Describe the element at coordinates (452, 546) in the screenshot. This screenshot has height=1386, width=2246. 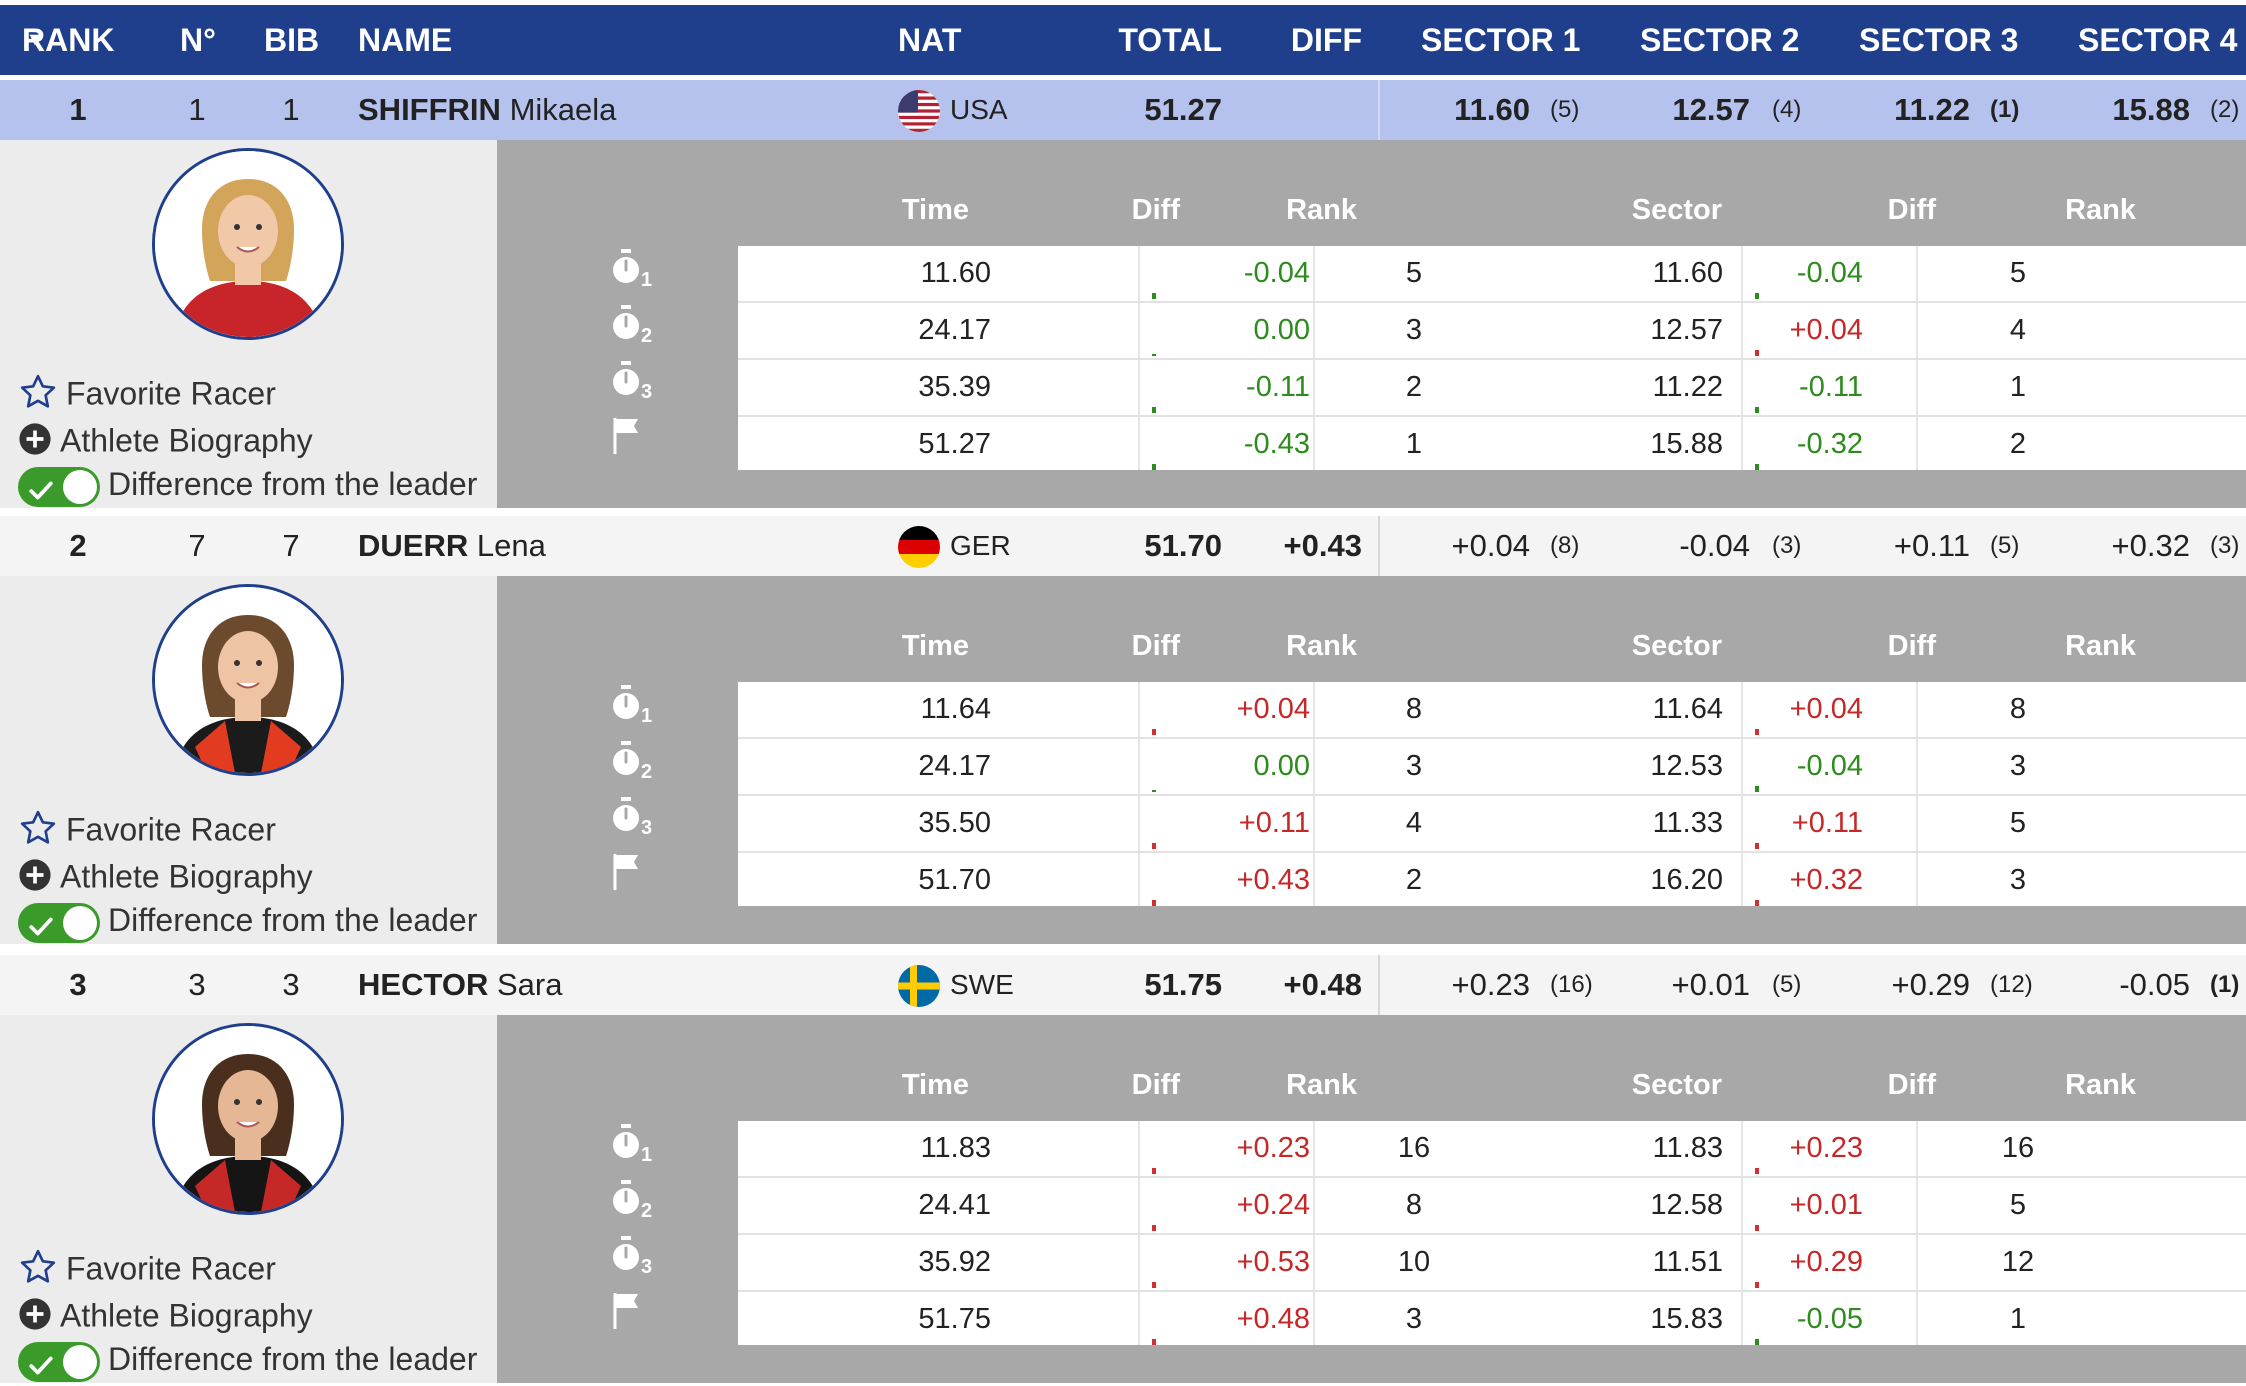
I see `racer-name: DUERR Lena` at that location.